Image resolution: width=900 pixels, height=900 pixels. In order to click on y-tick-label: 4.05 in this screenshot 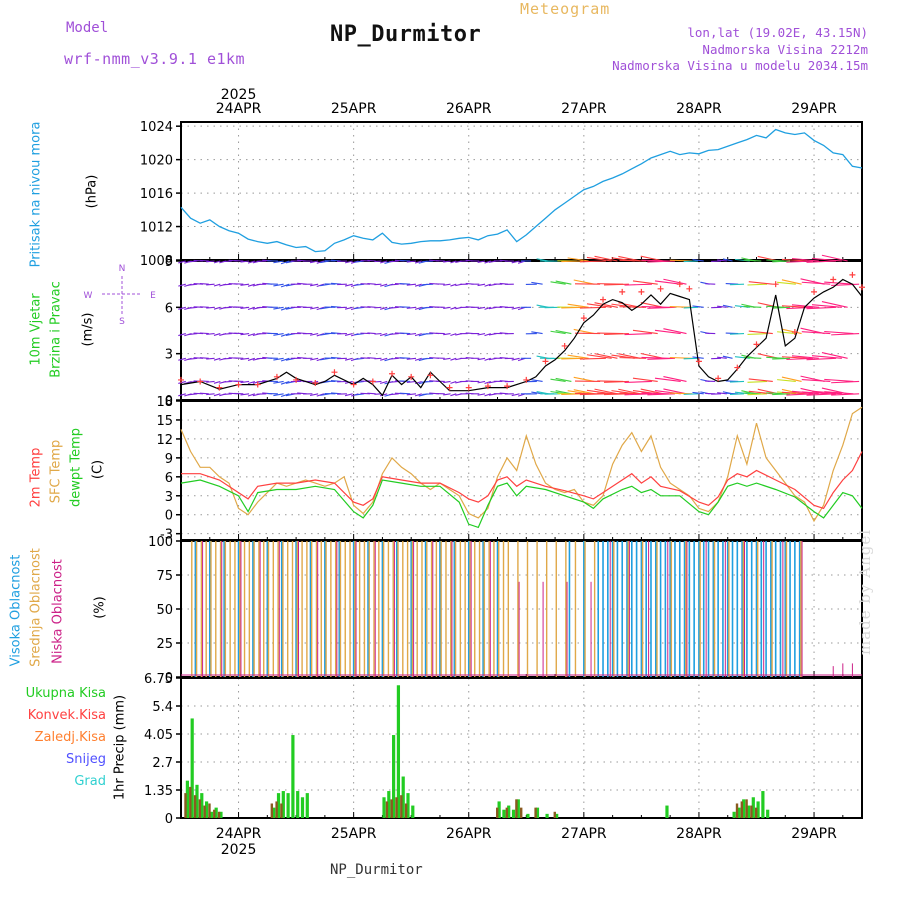, I will do `click(158, 735)`.